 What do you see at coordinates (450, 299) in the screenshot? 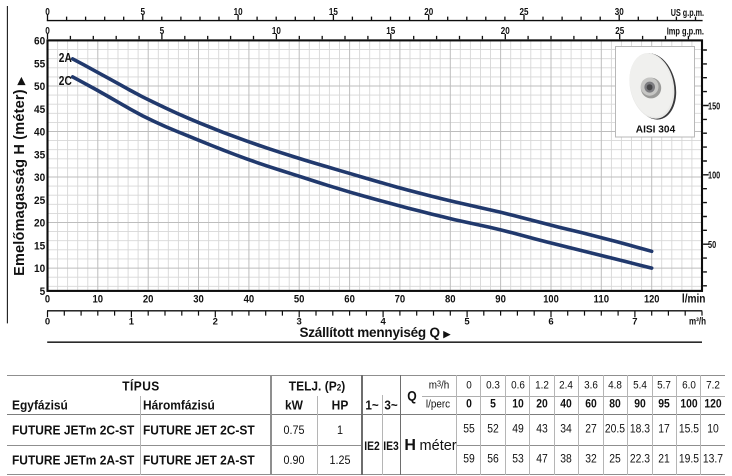
I see `svg-text: 80` at bounding box center [450, 299].